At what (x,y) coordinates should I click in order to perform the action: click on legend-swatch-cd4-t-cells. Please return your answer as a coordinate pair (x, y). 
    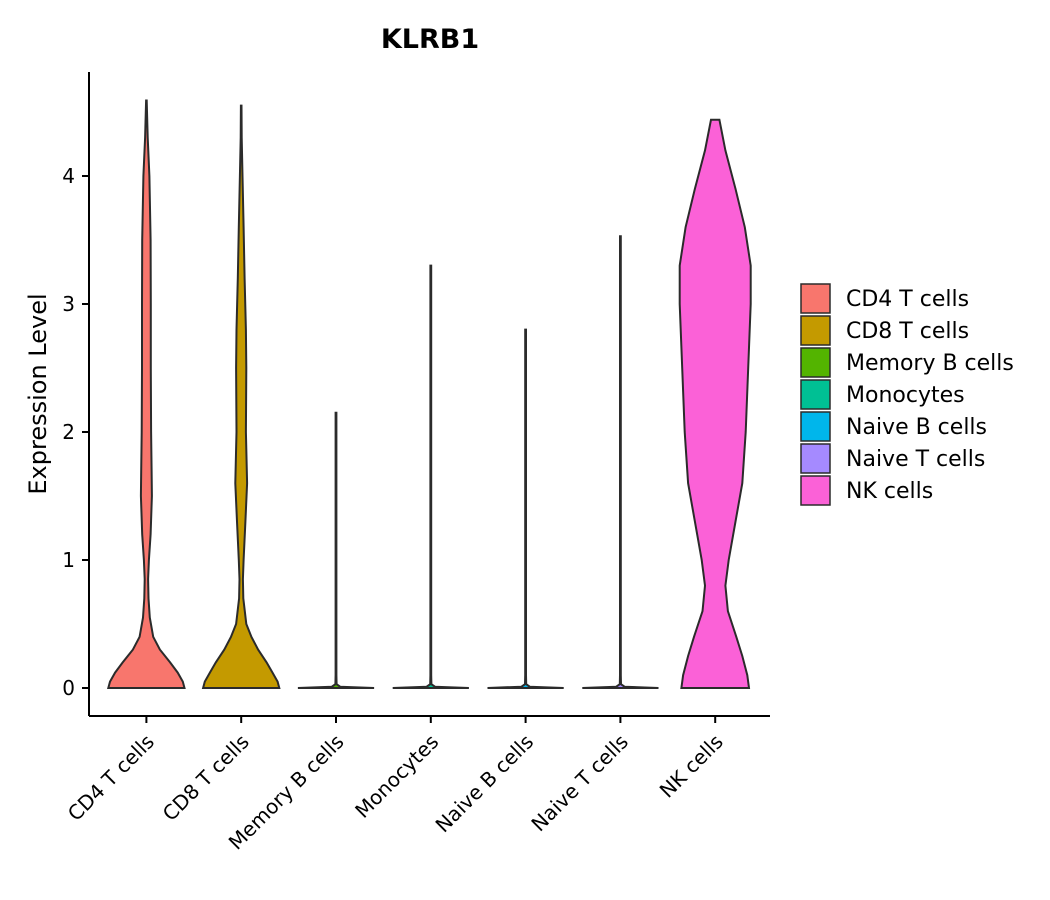
    Looking at the image, I should click on (815, 298).